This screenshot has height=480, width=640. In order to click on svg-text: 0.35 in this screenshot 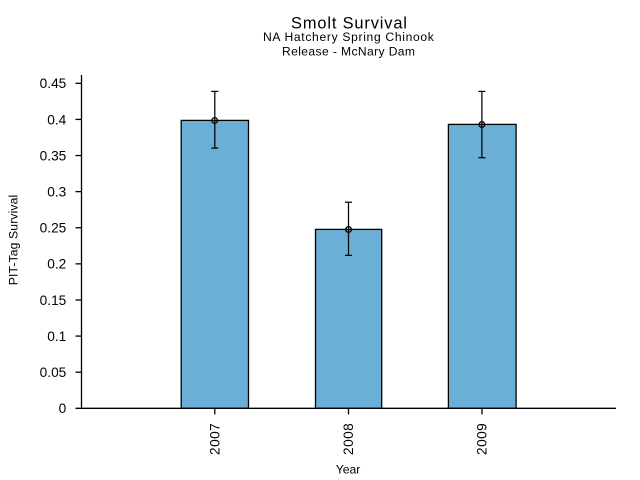, I will do `click(53, 155)`.